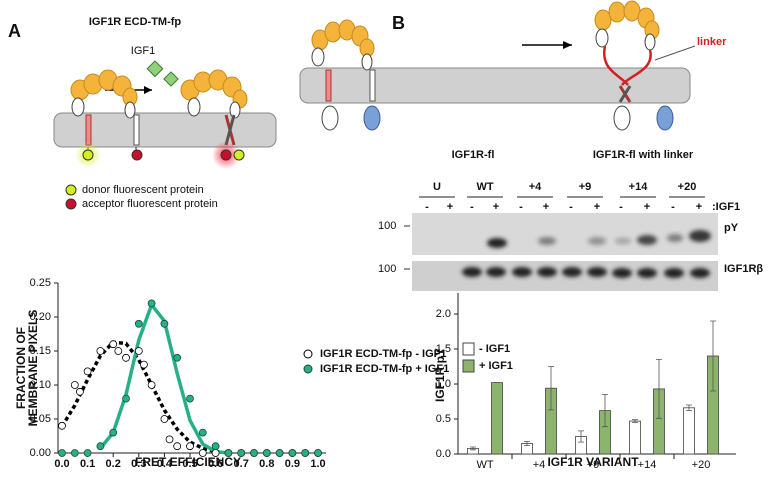 The height and width of the screenshot is (486, 777). I want to click on y-tick-label: 0.05, so click(40, 419).